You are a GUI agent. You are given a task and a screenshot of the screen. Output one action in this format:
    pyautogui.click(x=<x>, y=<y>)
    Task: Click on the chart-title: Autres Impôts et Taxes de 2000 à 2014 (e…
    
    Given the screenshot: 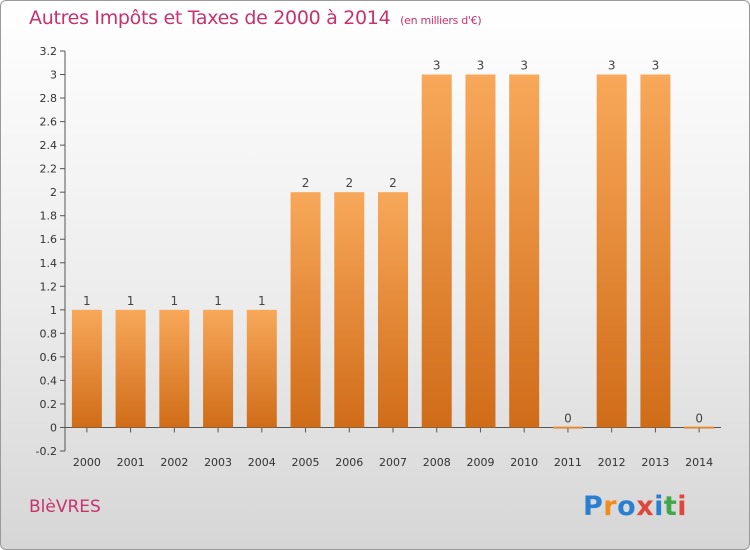 What is the action you would take?
    pyautogui.click(x=255, y=18)
    